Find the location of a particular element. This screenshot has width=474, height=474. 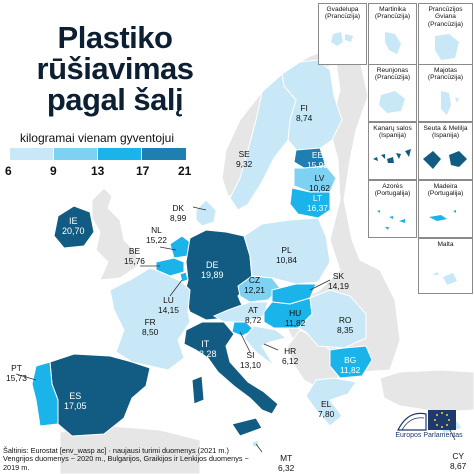

inset-martinique-map is located at coordinates (393, 43).